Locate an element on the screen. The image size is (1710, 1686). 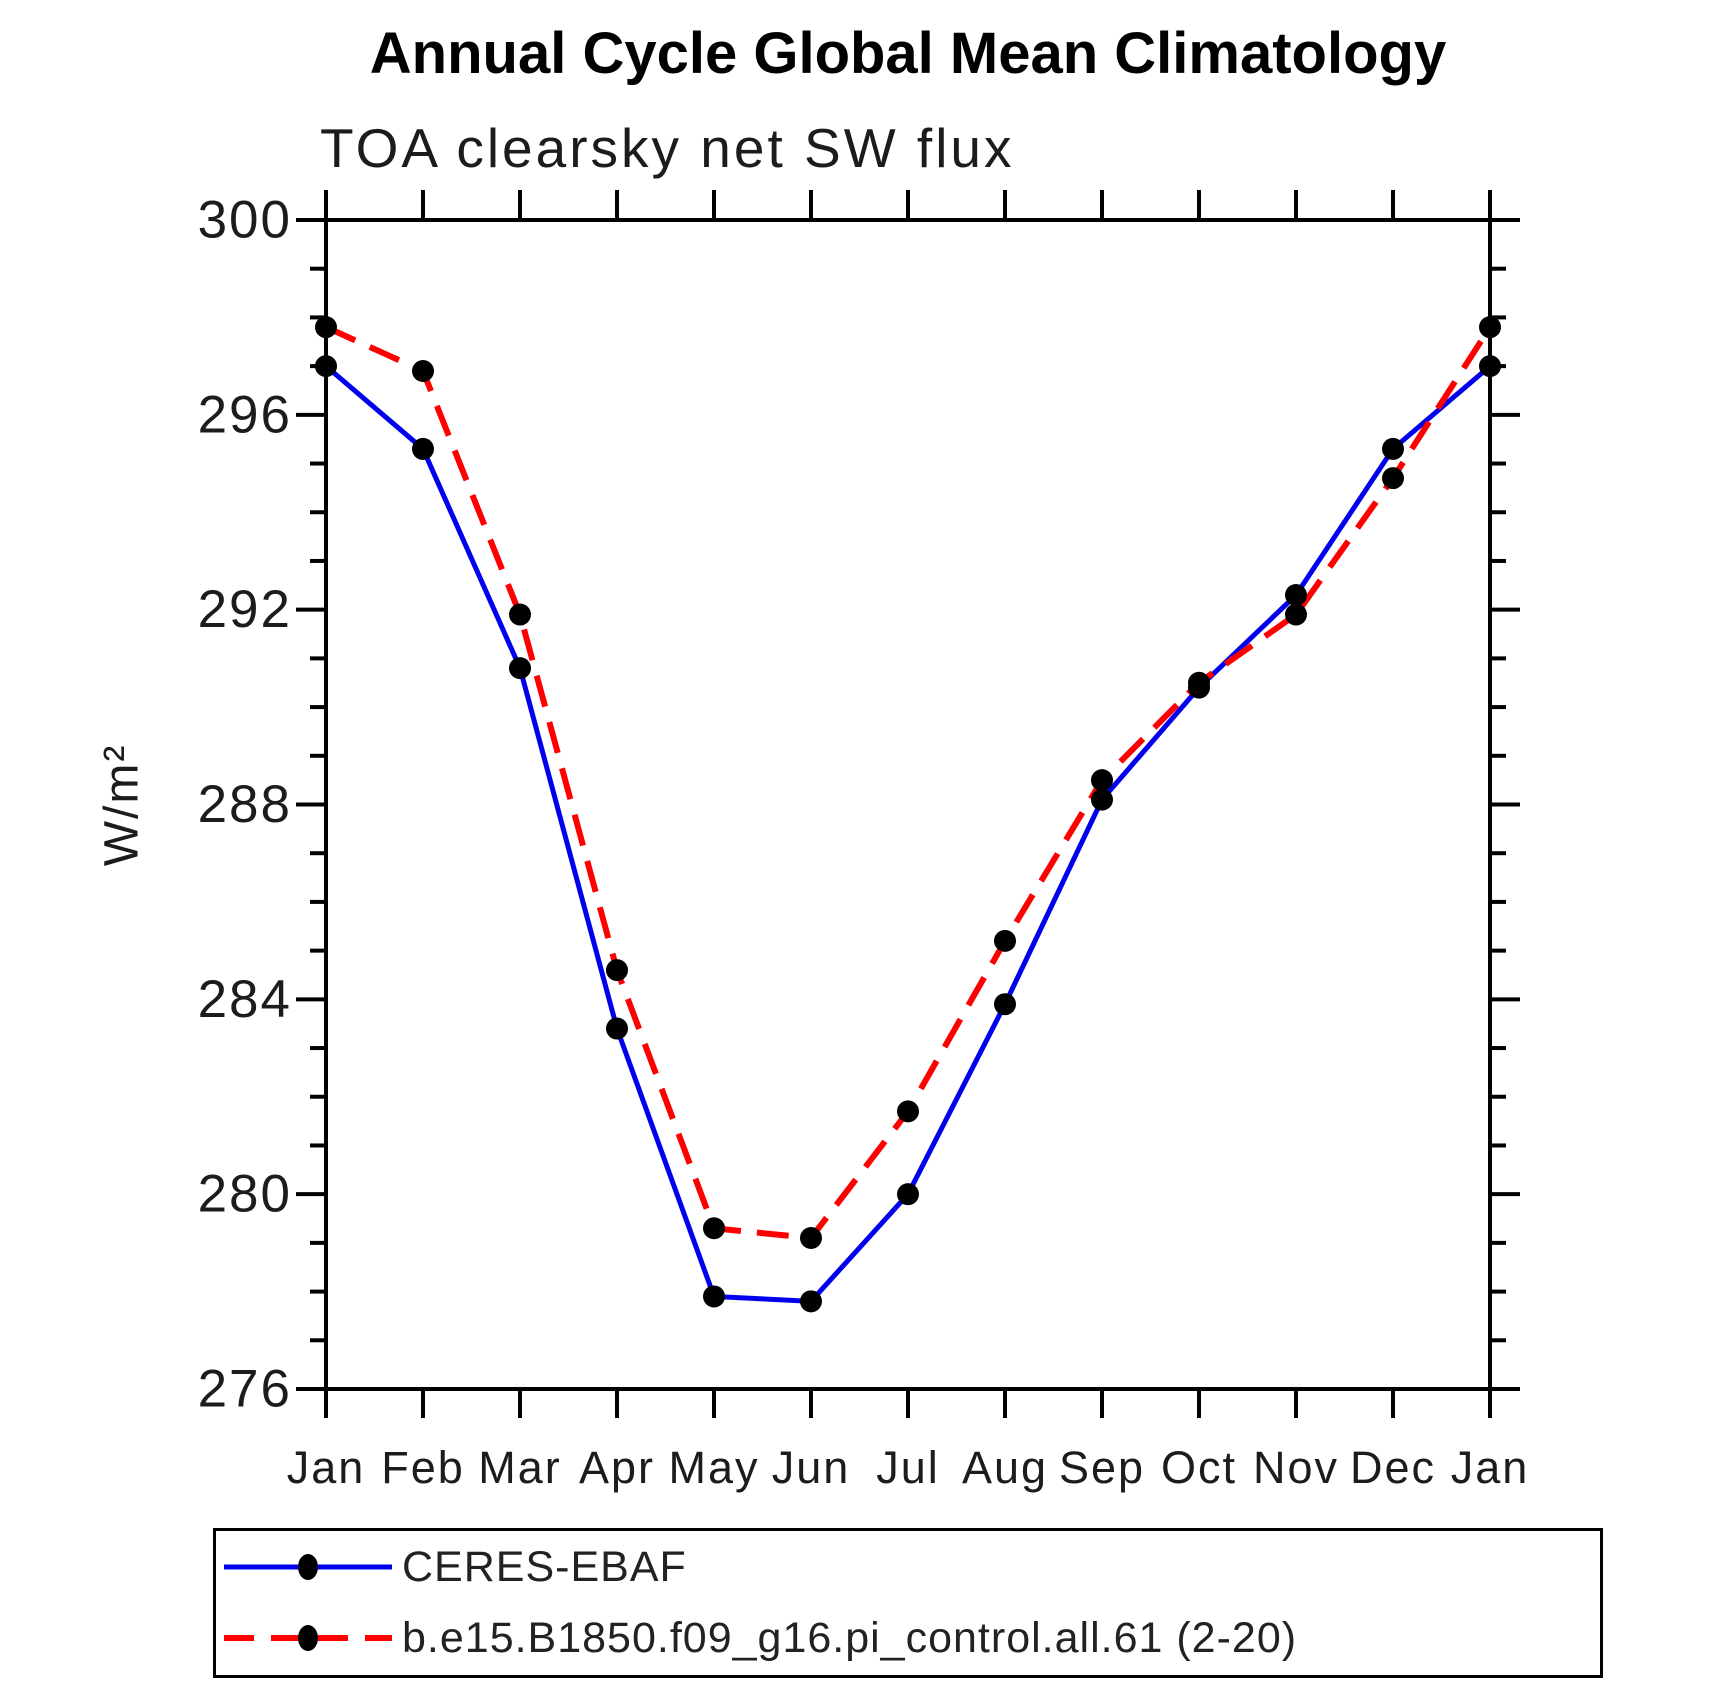
x-tick-label: Jun is located at coordinates (811, 1467).